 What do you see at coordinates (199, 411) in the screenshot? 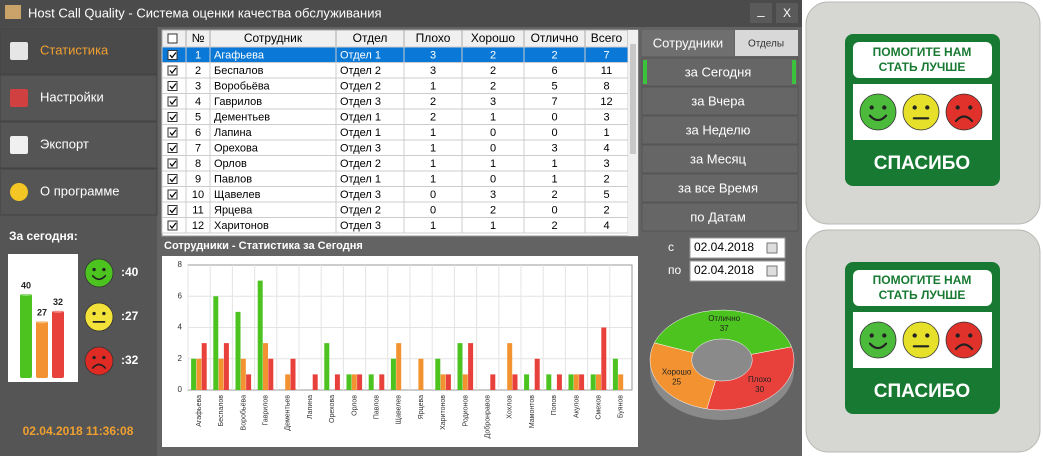
I see `x-tick-label: Агафьева` at bounding box center [199, 411].